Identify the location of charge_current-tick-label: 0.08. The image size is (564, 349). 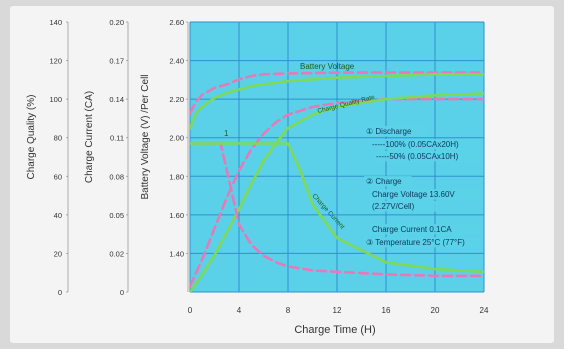
(116, 176).